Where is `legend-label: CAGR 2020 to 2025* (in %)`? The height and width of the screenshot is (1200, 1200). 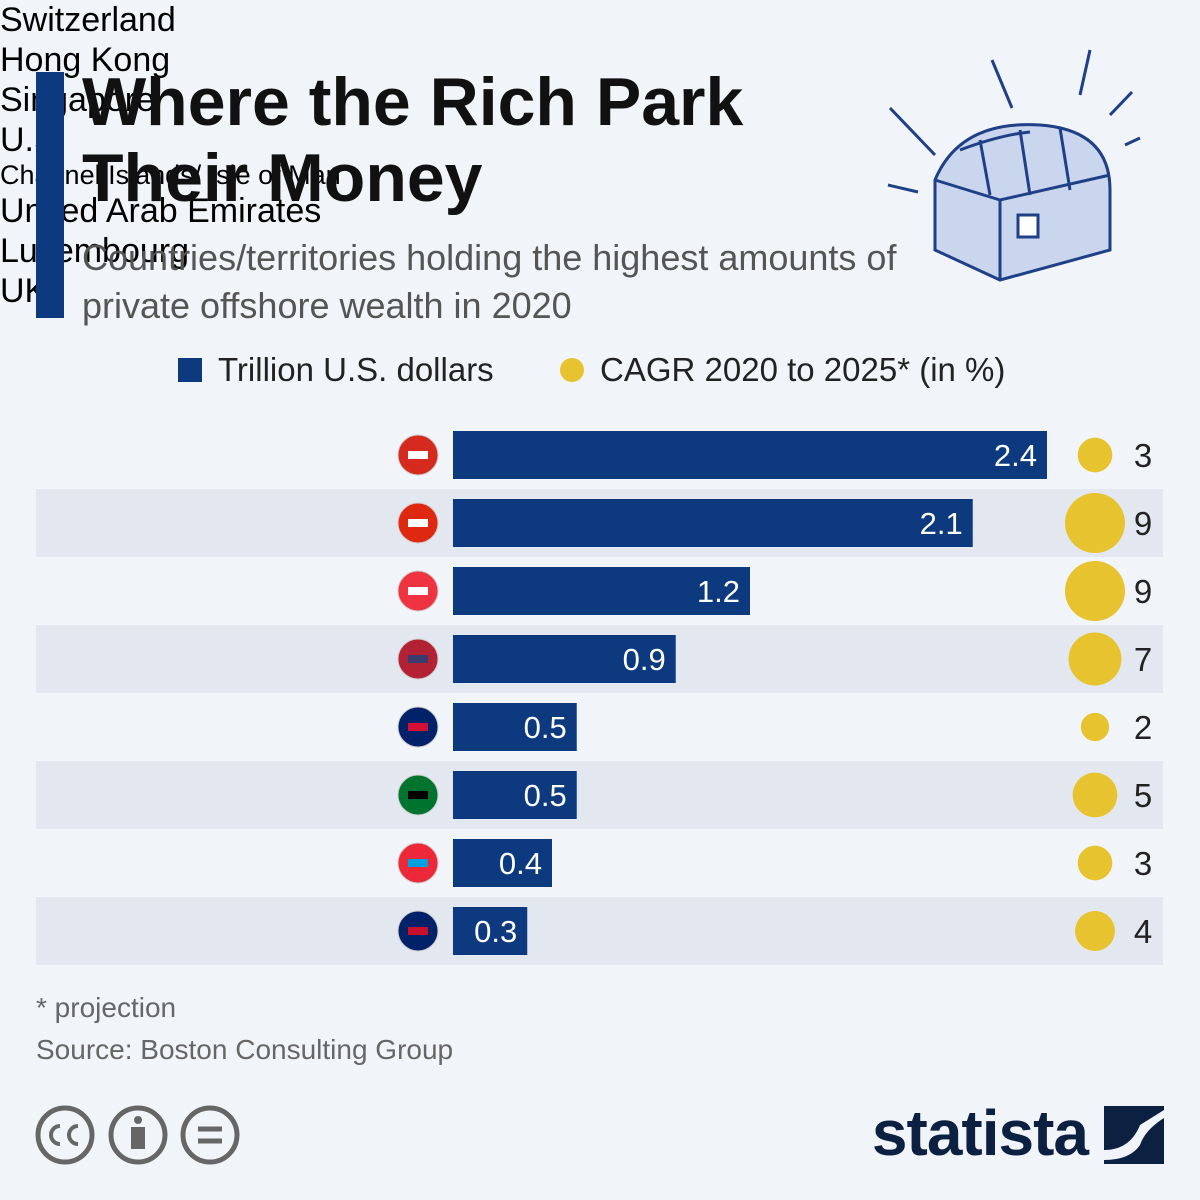
legend-label: CAGR 2020 to 2025* (in %) is located at coordinates (802, 369).